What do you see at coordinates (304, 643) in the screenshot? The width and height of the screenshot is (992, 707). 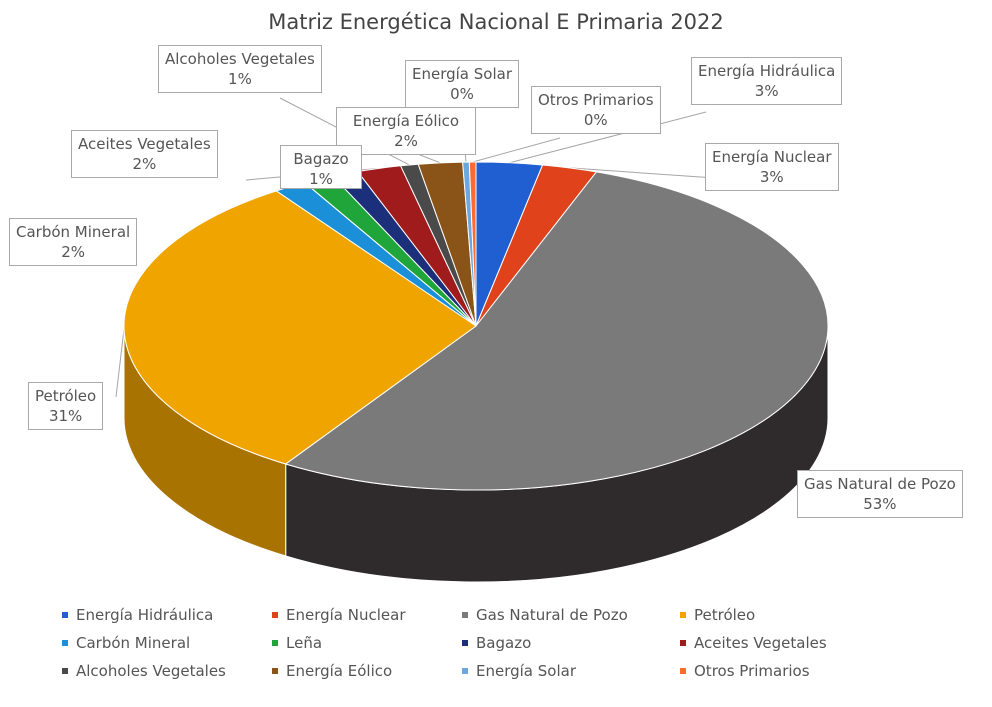 I see `legend-label: Leña` at bounding box center [304, 643].